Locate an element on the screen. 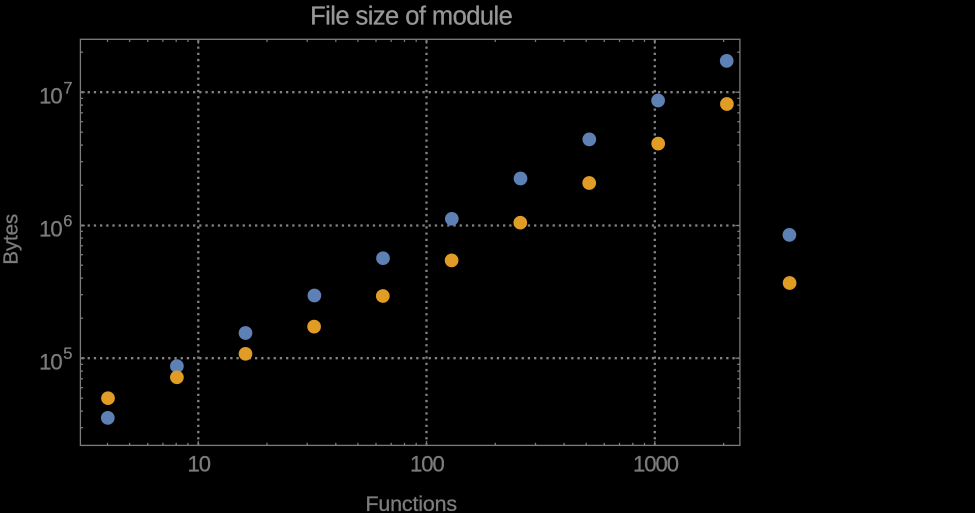 Image resolution: width=975 pixels, height=513 pixels. svg-text: Functions is located at coordinates (411, 502).